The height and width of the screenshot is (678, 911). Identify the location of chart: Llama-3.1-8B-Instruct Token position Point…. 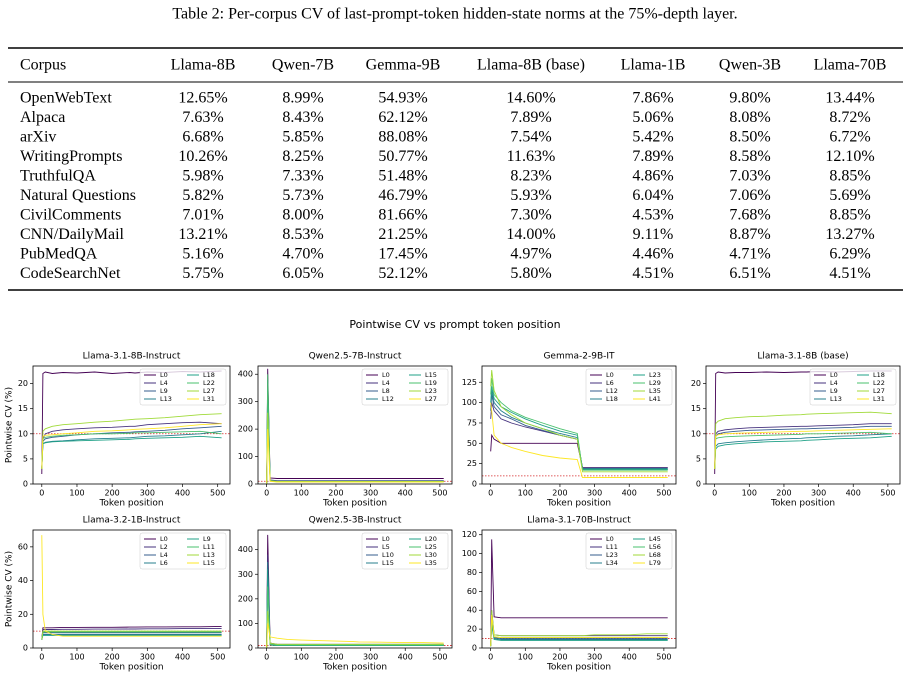
(118, 430).